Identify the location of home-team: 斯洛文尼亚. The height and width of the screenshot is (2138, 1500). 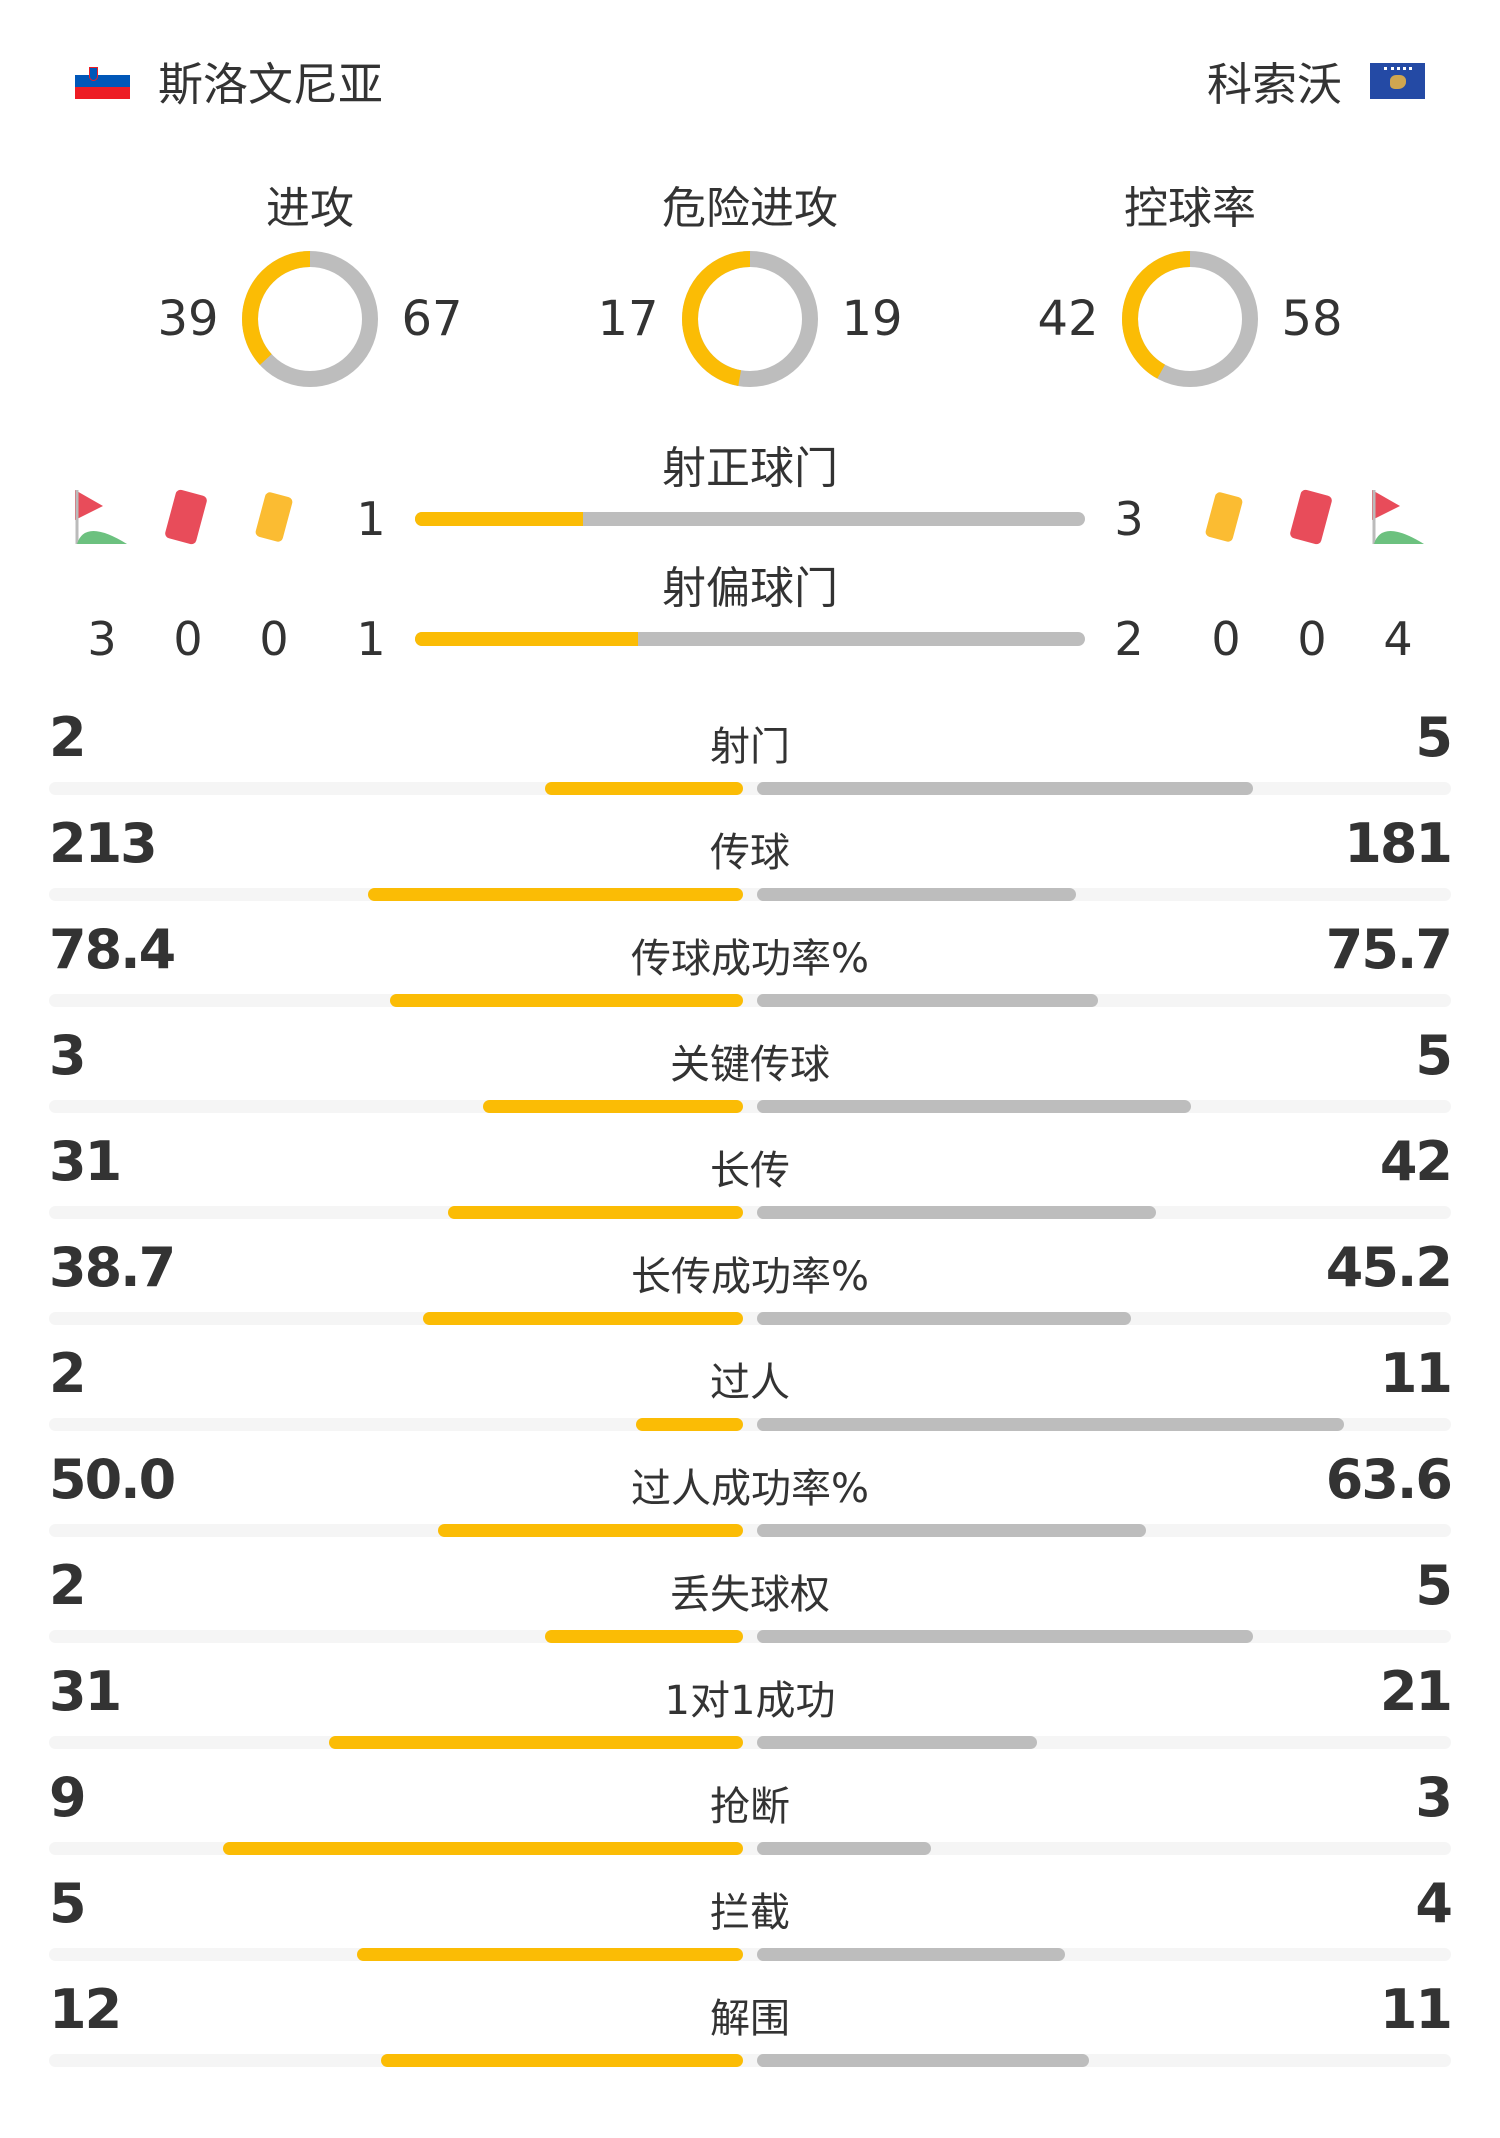
(229, 80).